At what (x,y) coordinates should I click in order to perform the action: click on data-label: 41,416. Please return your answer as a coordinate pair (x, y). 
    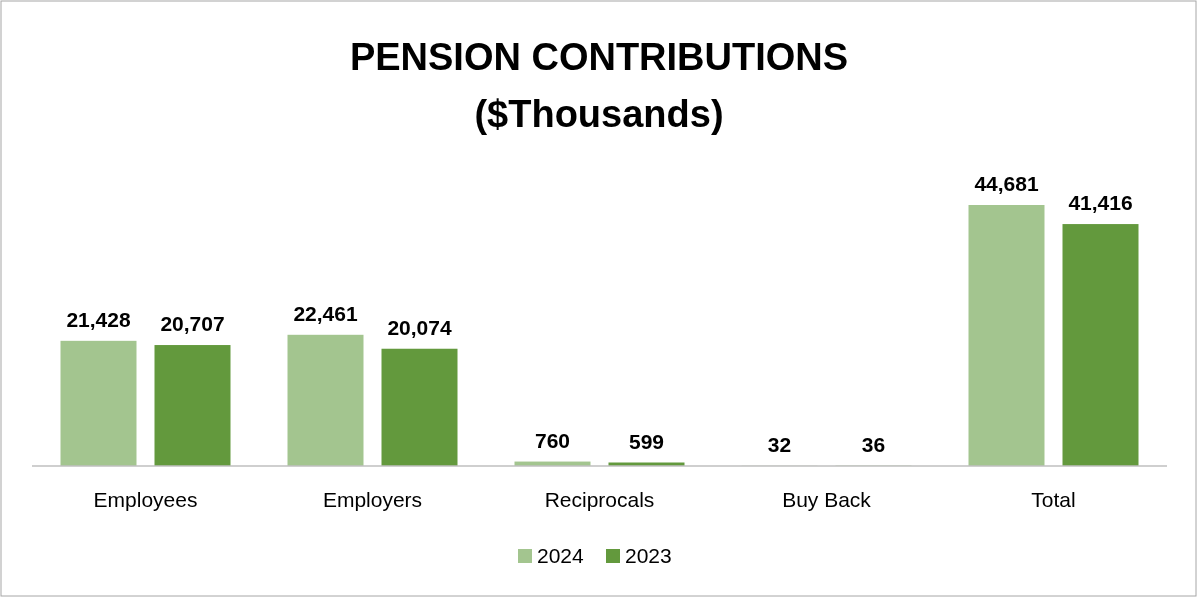
    Looking at the image, I should click on (1100, 203).